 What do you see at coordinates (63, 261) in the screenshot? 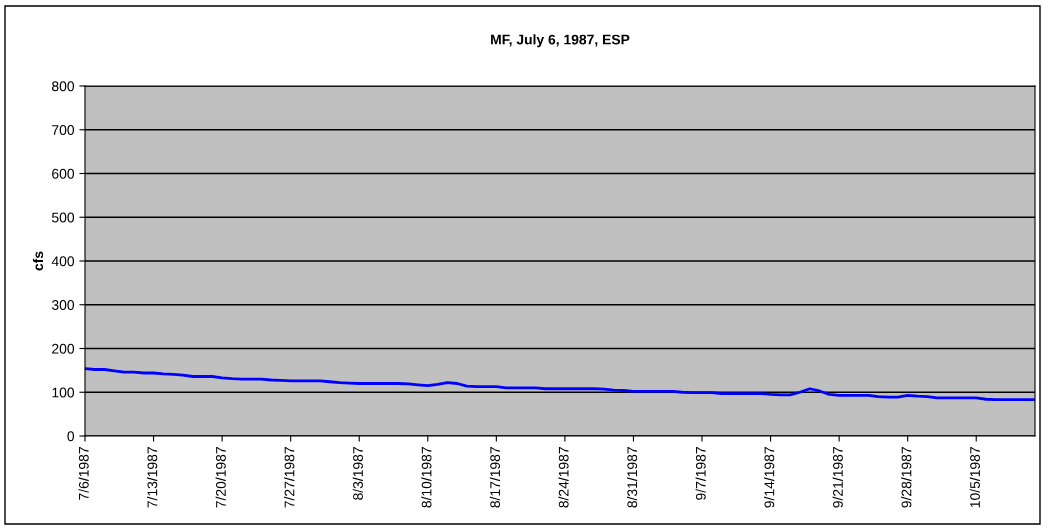
I see `y-tick-label: 400` at bounding box center [63, 261].